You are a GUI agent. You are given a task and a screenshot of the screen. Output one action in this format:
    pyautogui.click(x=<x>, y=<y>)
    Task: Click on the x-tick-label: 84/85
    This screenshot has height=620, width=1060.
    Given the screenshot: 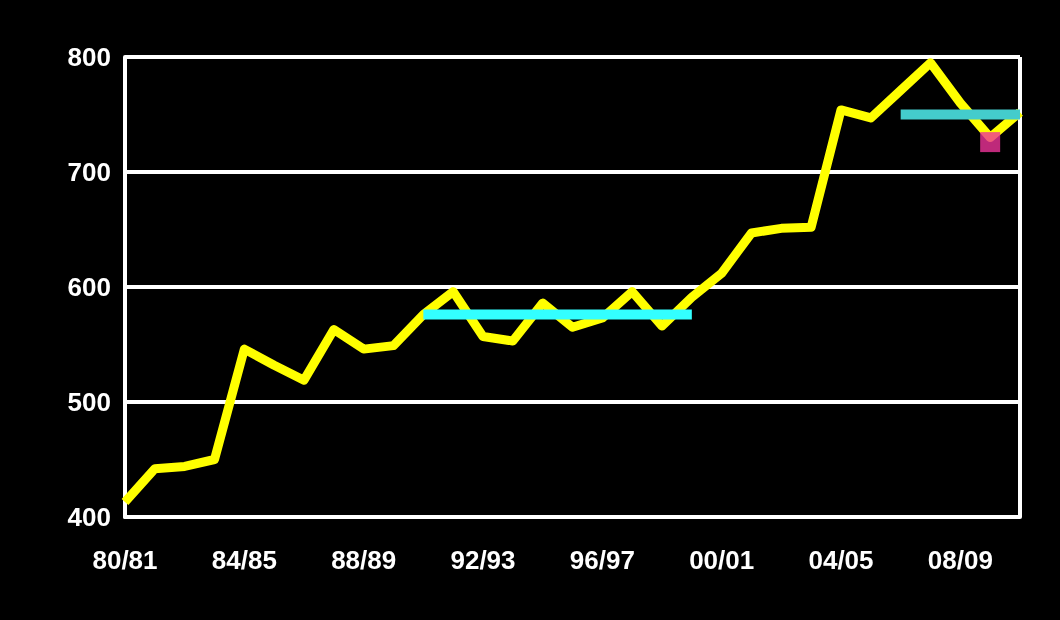 What is the action you would take?
    pyautogui.click(x=244, y=560)
    